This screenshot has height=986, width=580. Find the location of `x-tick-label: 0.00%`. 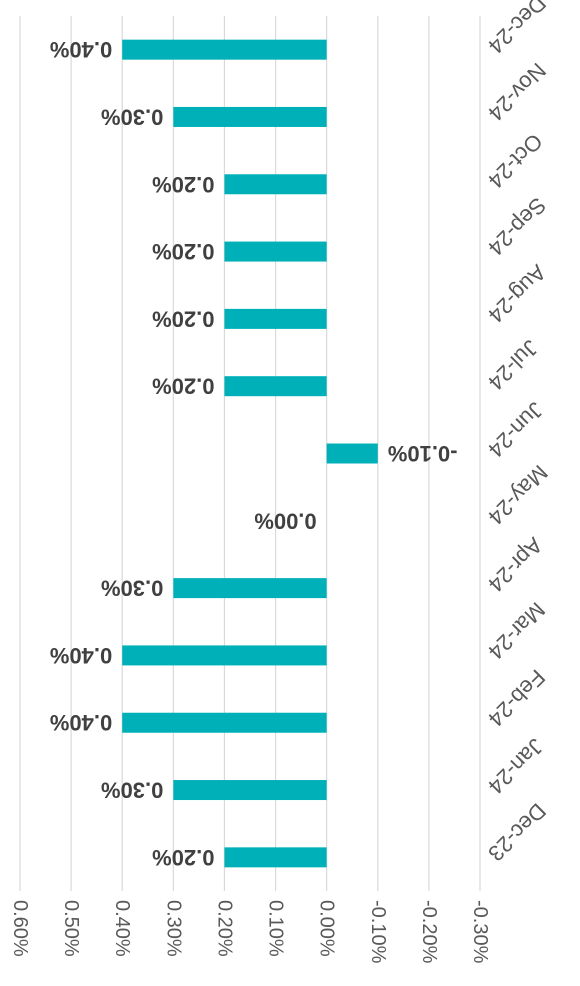

x-tick-label: 0.00% is located at coordinates (327, 928).